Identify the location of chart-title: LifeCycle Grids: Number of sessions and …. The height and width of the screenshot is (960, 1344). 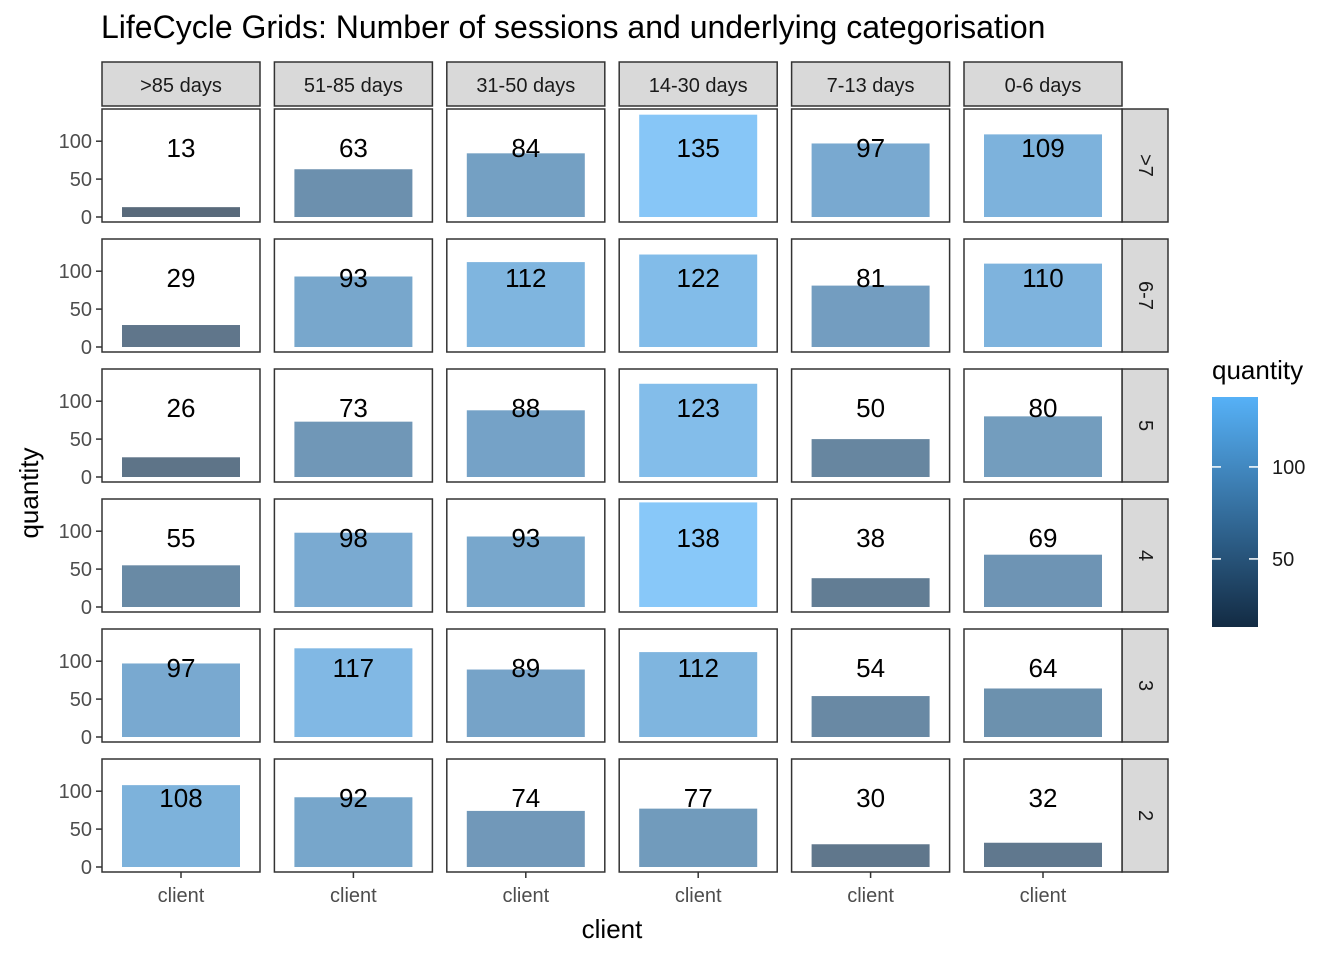
(573, 27).